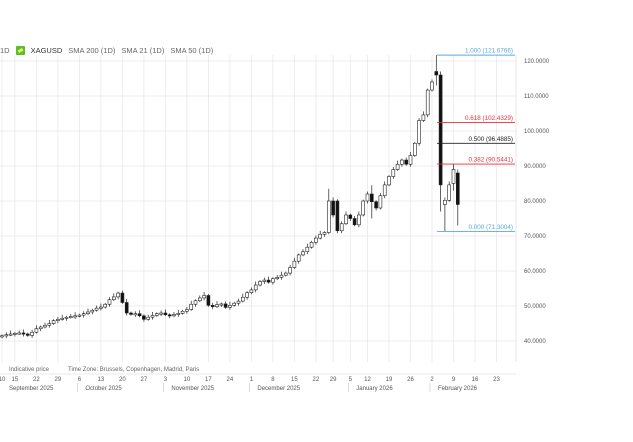  What do you see at coordinates (46, 50) in the screenshot?
I see `symbol-label: XAGUSD` at bounding box center [46, 50].